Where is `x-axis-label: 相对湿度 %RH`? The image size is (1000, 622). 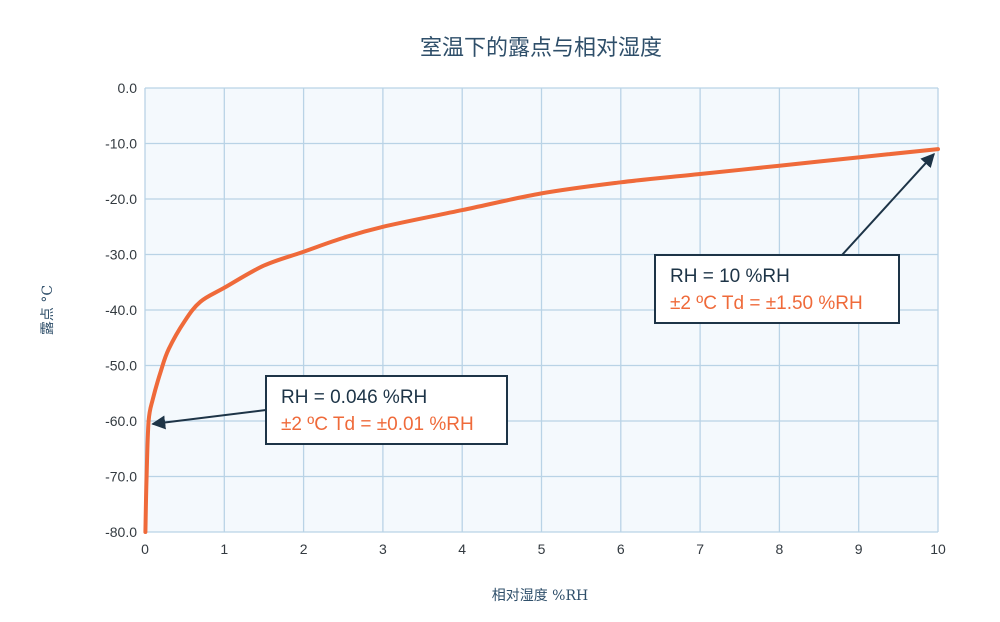
x-axis-label: 相对湿度 %RH is located at coordinates (540, 596).